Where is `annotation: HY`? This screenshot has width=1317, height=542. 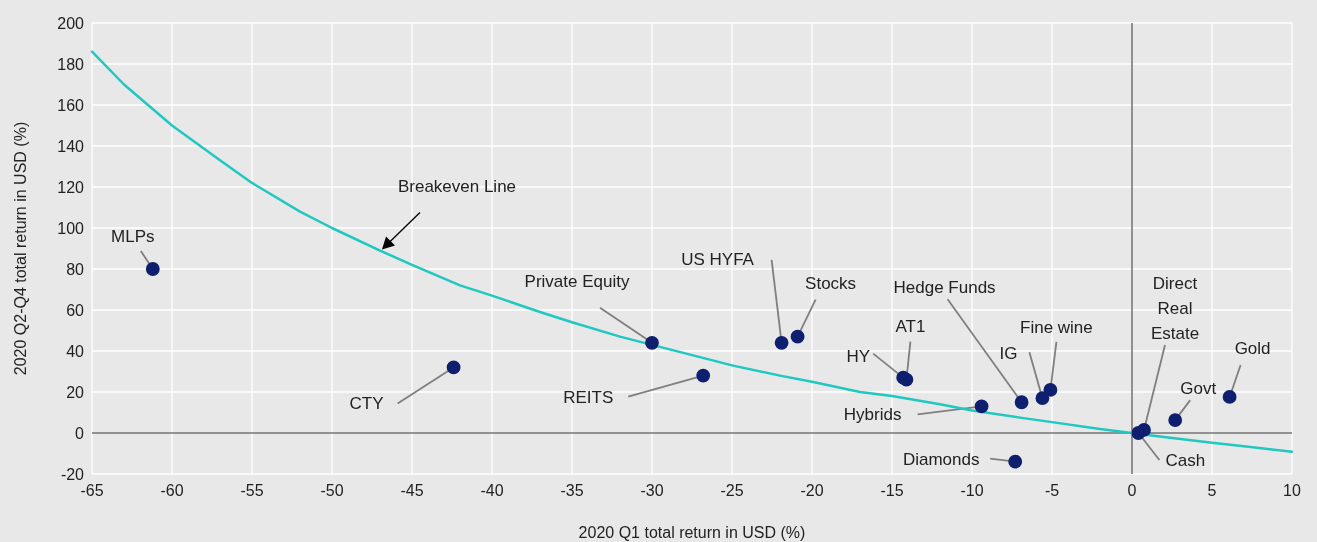
annotation: HY is located at coordinates (858, 356).